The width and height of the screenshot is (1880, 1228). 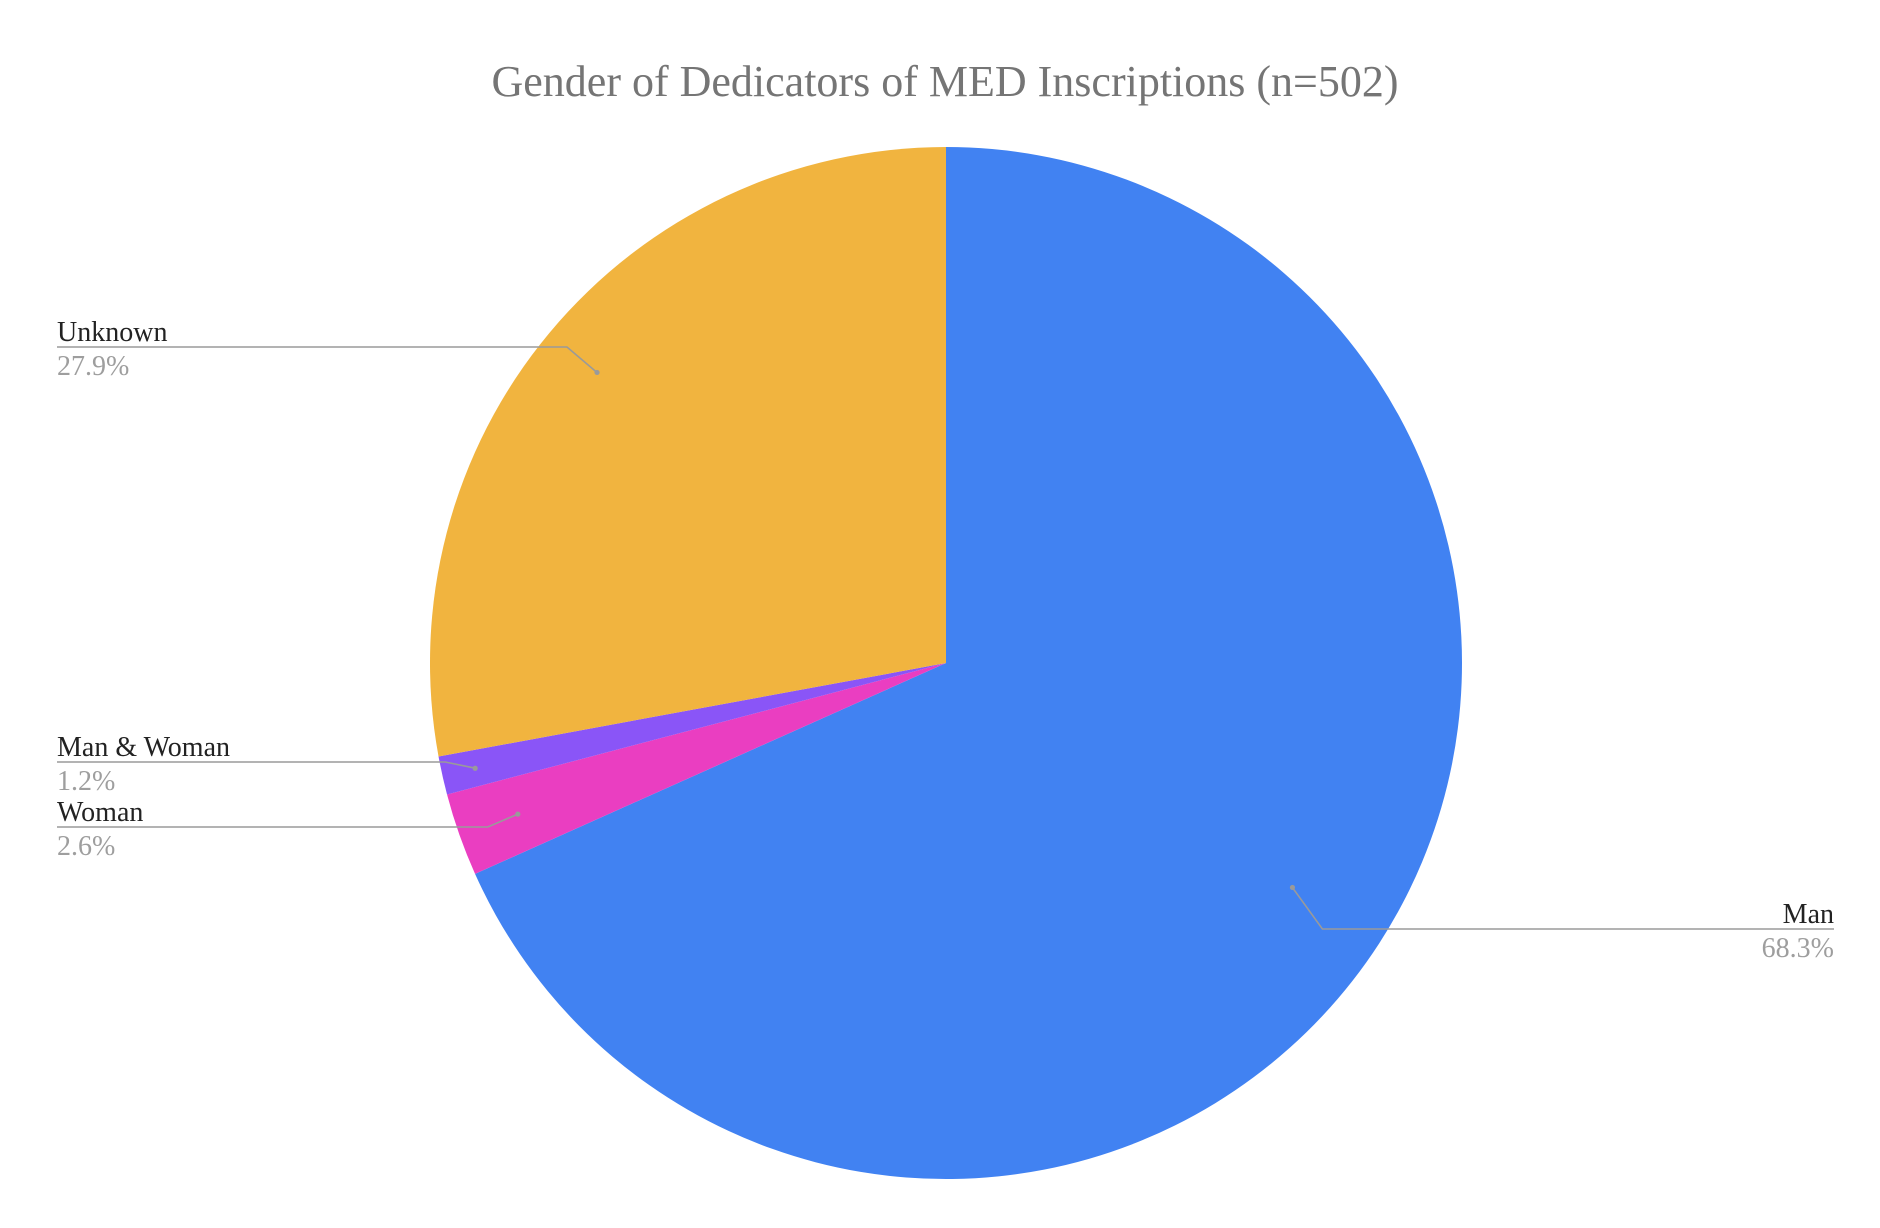 What do you see at coordinates (288, 820) in the screenshot?
I see `leader-line-woman` at bounding box center [288, 820].